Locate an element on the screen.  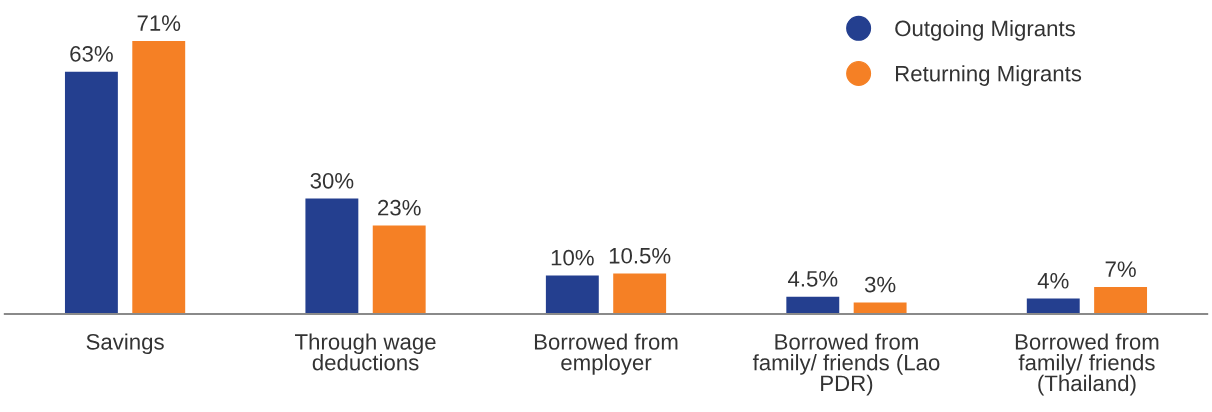
data-label: 23% is located at coordinates (399, 207).